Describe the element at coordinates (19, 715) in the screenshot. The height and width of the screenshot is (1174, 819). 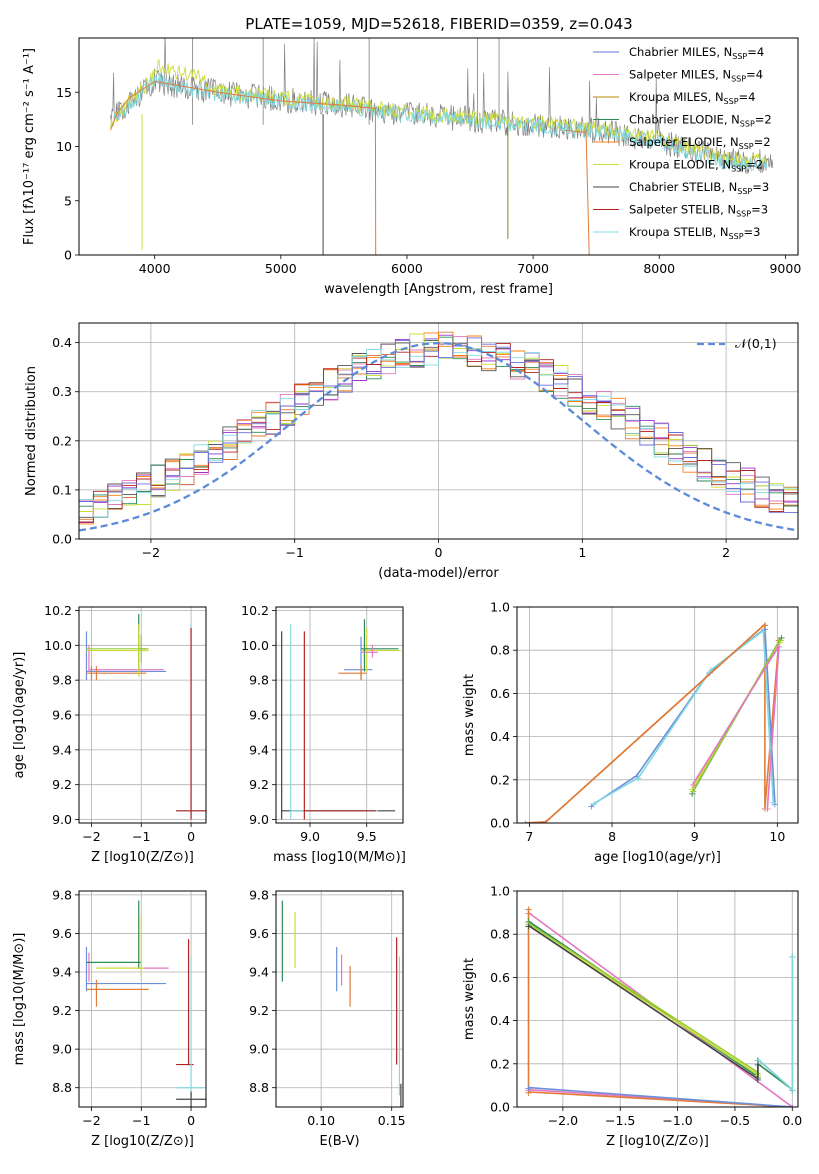
I see `age-vs-Z-ylabel: age [log10(age/yr)]` at that location.